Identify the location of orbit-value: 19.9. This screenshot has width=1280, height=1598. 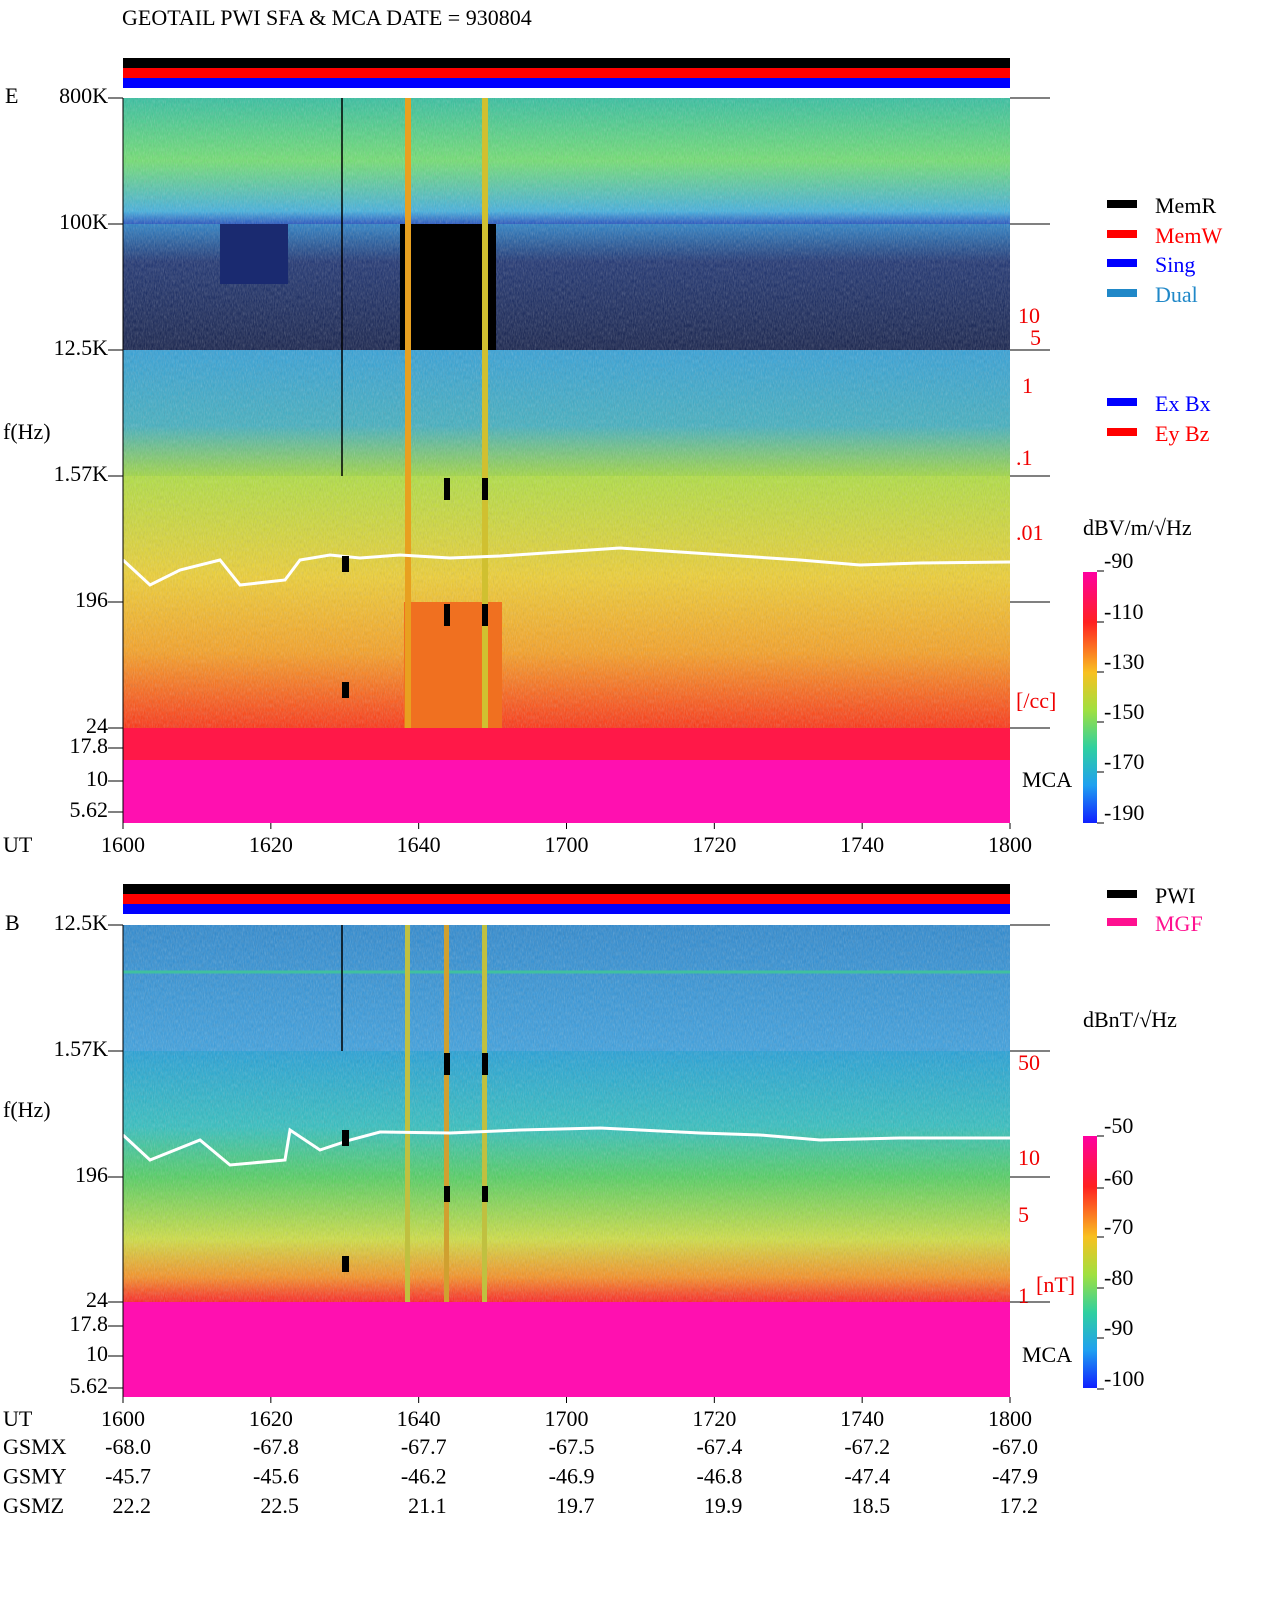
(723, 1505).